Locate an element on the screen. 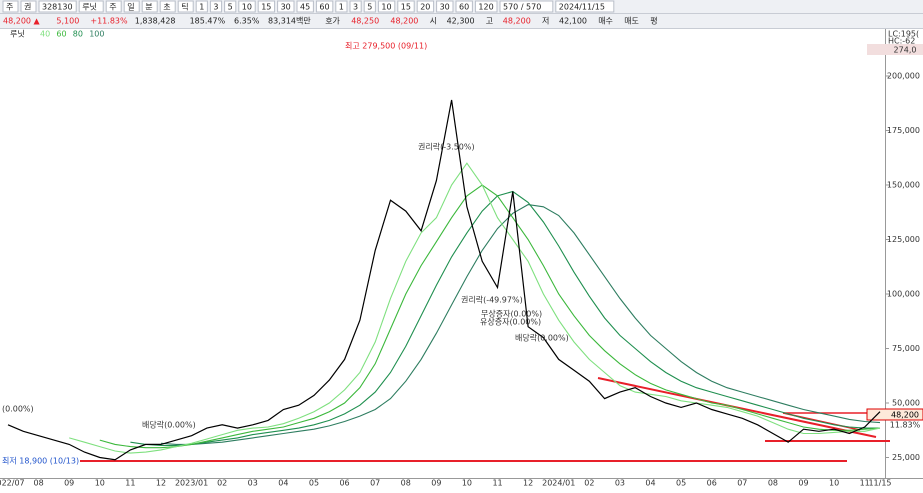  y-tick-label: 150,000 is located at coordinates (903, 184).